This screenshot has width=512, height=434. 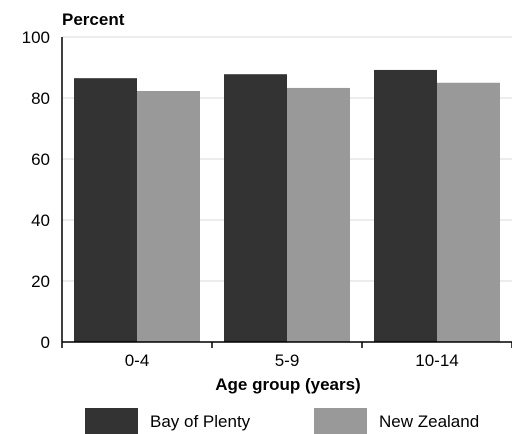 I want to click on y-tick-label: 60, so click(x=40, y=159).